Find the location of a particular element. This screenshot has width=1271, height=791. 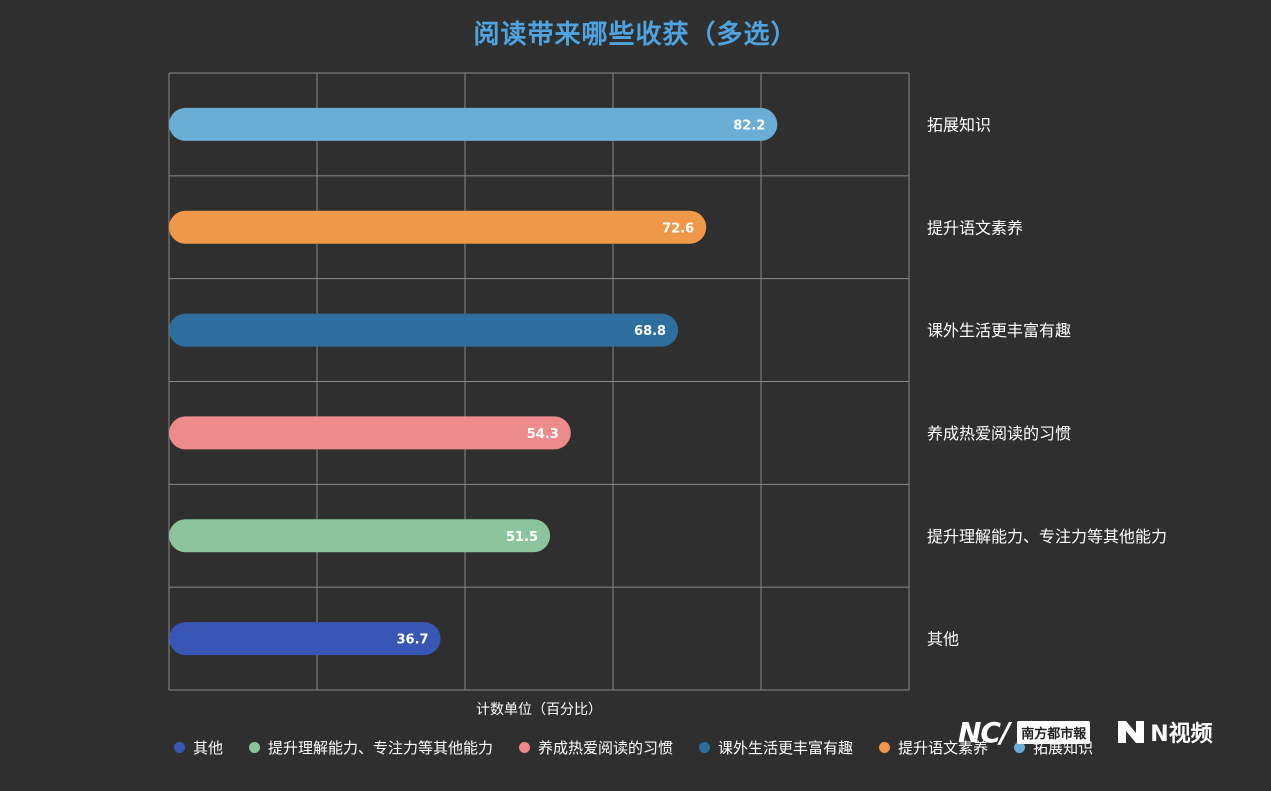

legend-label: 提升语文素养 is located at coordinates (943, 747).